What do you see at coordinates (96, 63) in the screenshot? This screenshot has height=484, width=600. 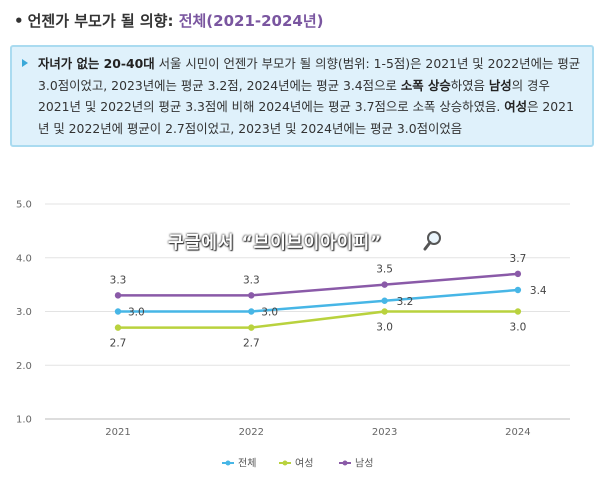 I see `summary-bold-phrase: 자녀가 없는 20-40대` at bounding box center [96, 63].